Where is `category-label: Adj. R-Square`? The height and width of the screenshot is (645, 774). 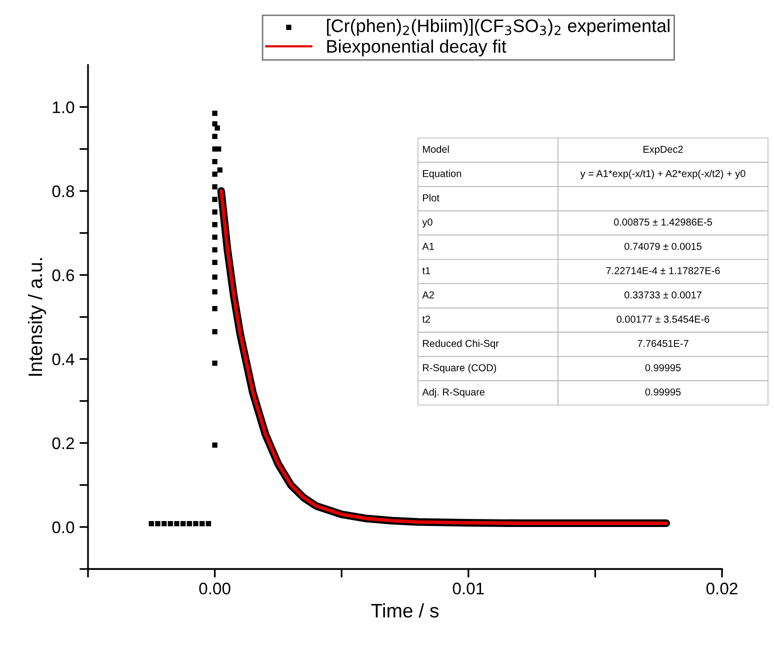
category-label: Adj. R-Square is located at coordinates (453, 393).